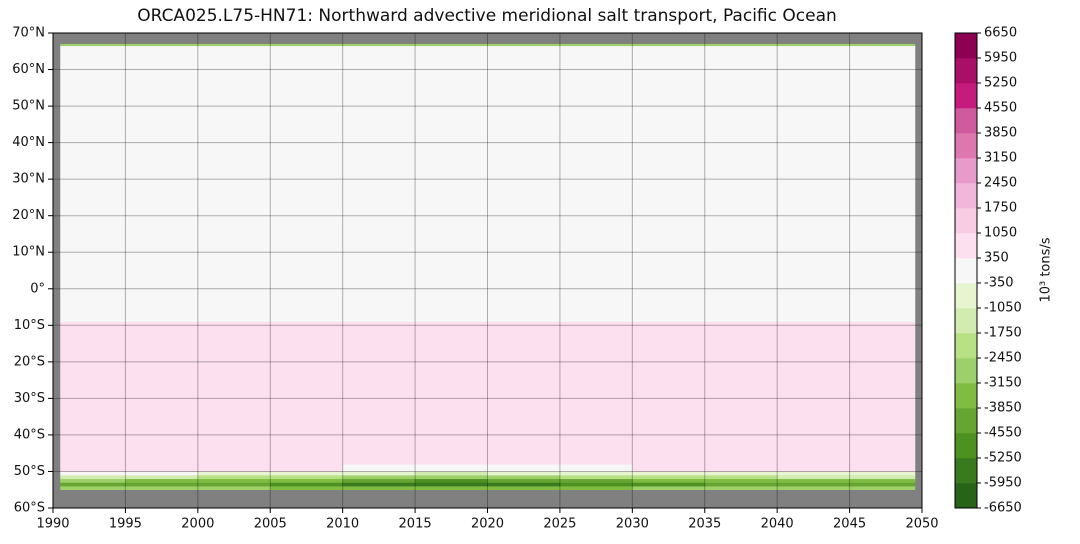 This screenshot has height=544, width=1080. I want to click on x-tick-label: 1990, so click(52, 524).